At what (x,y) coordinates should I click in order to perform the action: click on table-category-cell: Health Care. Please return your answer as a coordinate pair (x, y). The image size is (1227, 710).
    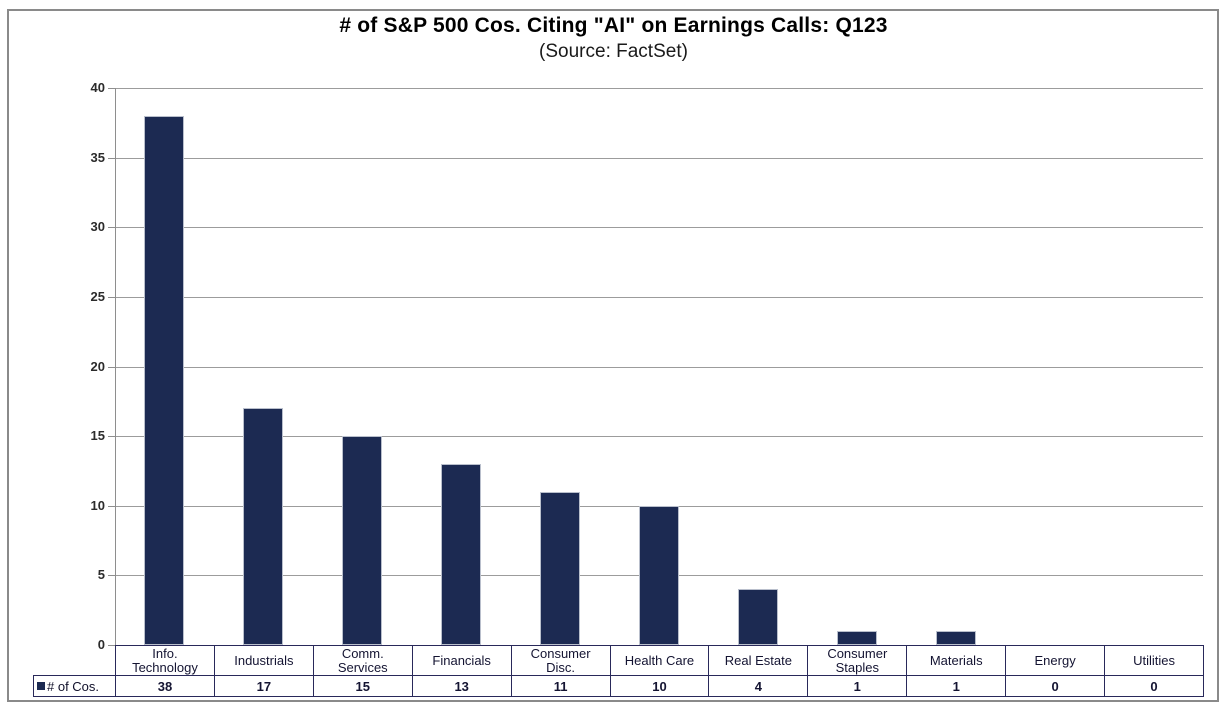
    Looking at the image, I should click on (660, 661).